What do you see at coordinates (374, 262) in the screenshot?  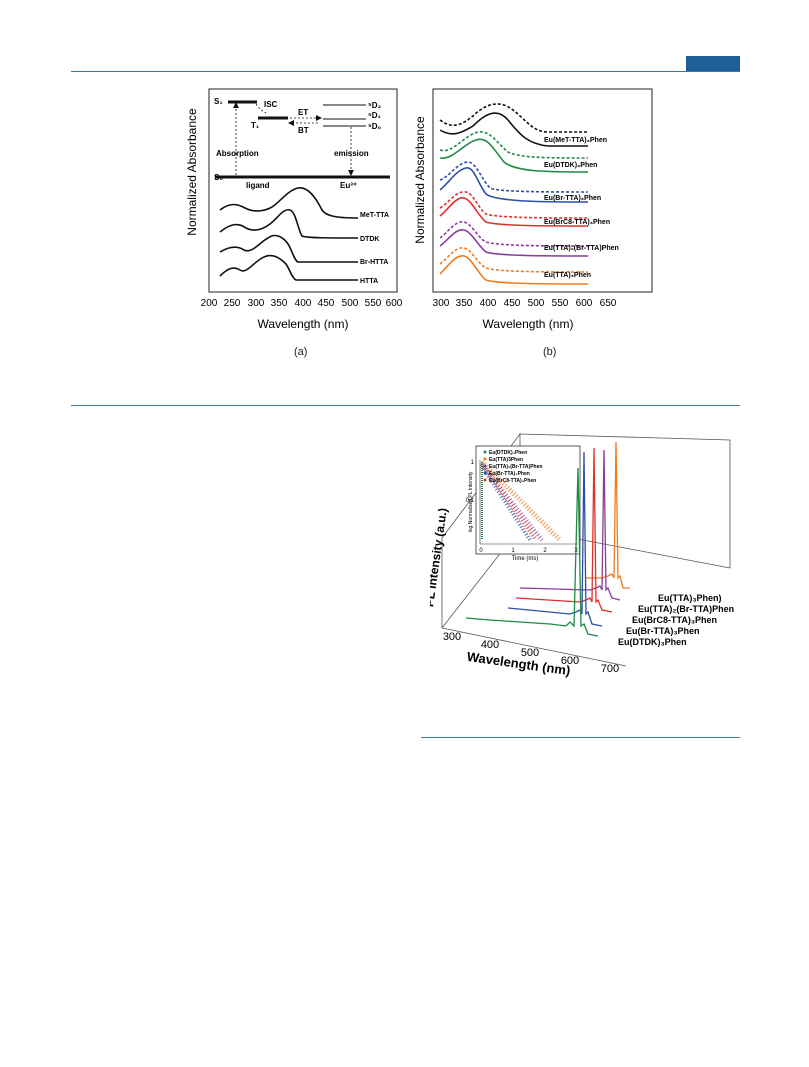 I see `curve-label-br-htta: Br-HTTA` at bounding box center [374, 262].